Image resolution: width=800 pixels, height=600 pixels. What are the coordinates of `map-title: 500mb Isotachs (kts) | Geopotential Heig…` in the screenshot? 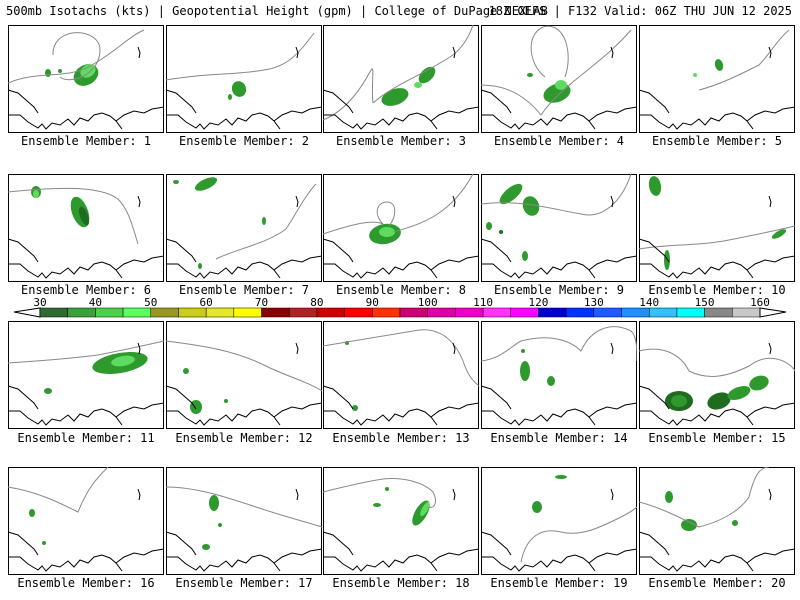 It's located at (401, 12).